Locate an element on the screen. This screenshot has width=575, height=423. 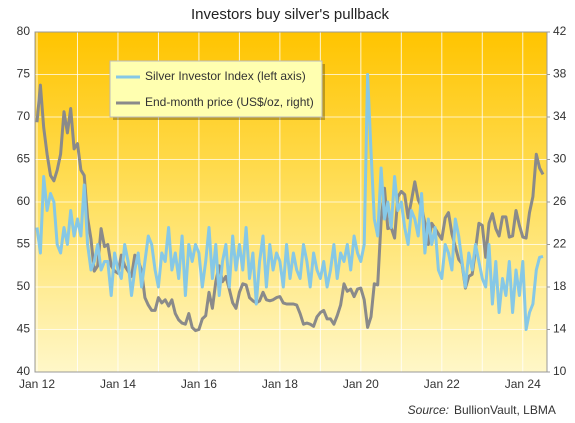
y2-tick-label: 42 is located at coordinates (560, 31).